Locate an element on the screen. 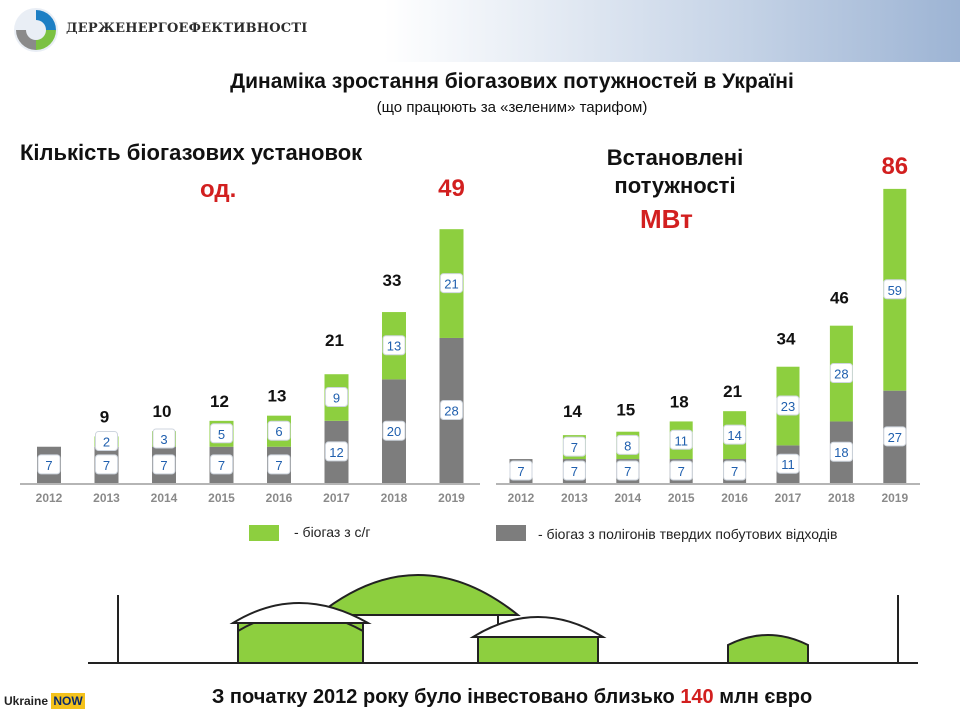  tick-label-year: 2013 is located at coordinates (106, 498).